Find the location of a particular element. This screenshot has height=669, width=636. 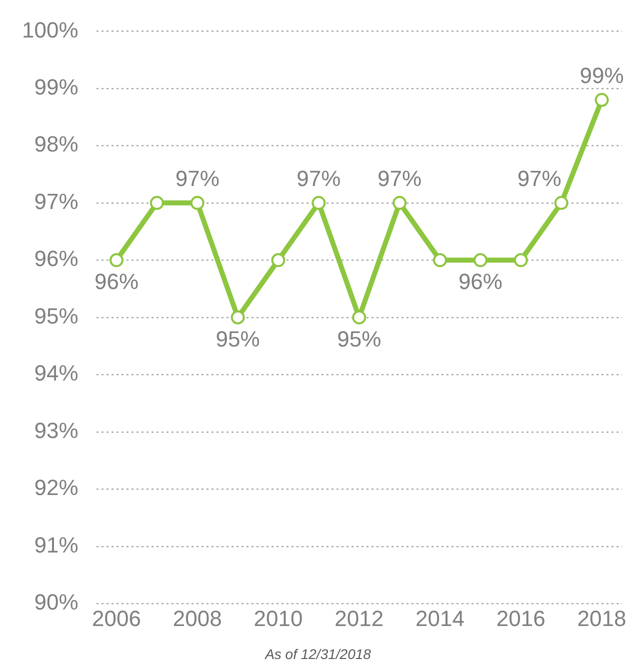

y-tick-label: 97% is located at coordinates (56, 201).